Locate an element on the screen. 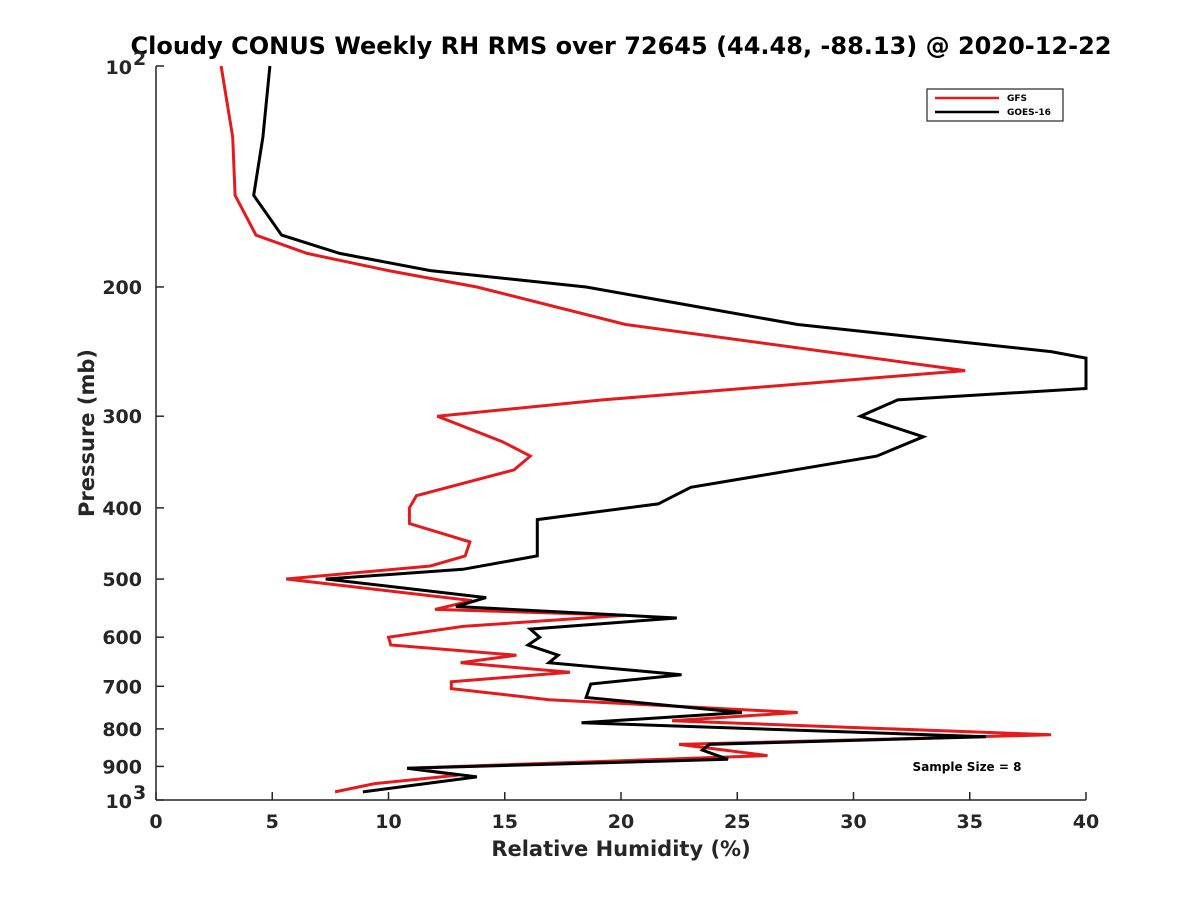 This screenshot has height=900, width=1200. y-tick-label: 300 is located at coordinates (122, 417).